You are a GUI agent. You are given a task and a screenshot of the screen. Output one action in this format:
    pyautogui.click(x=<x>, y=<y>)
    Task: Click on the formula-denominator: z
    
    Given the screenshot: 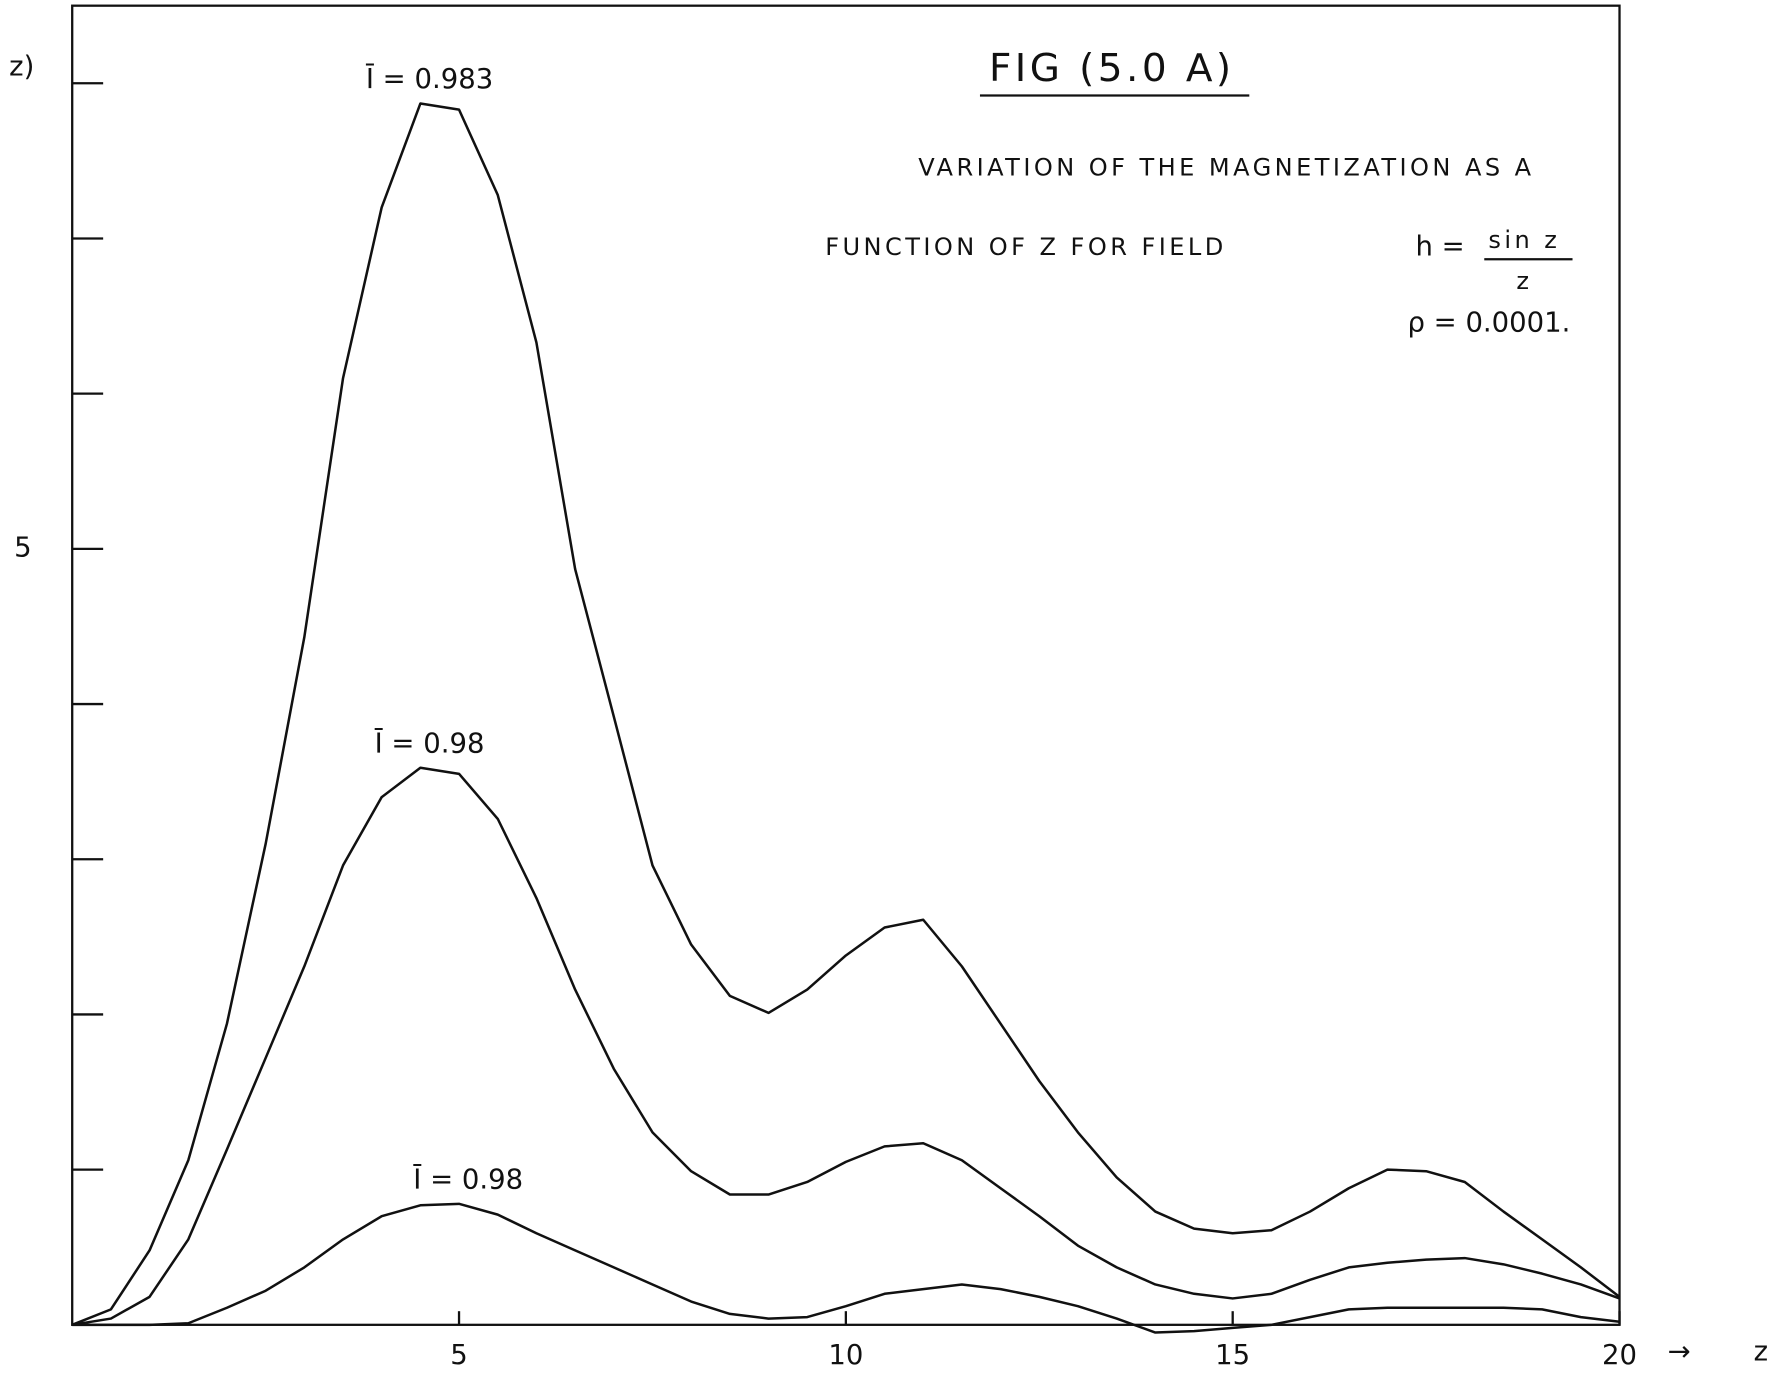 What is the action you would take?
    pyautogui.click(x=1524, y=281)
    